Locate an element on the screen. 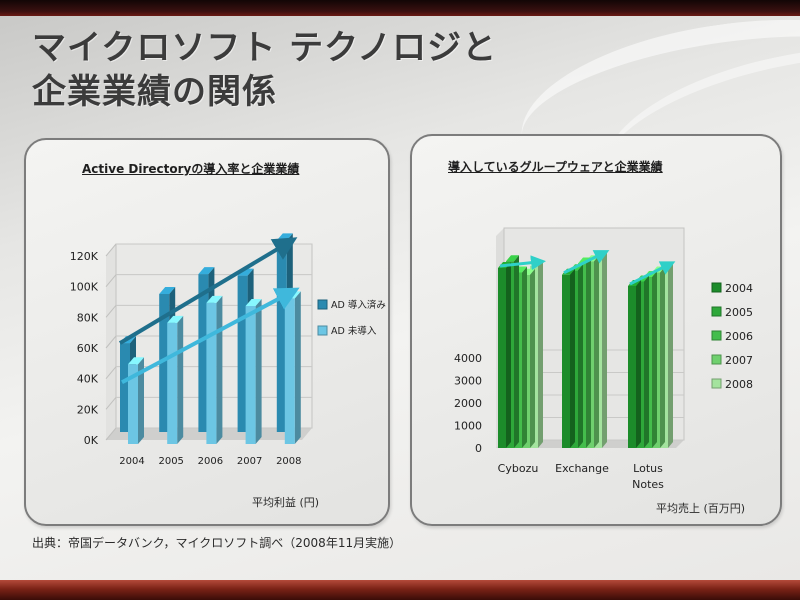 This screenshot has width=800, height=600. gw-x-tick-label: Cybozu is located at coordinates (518, 468).